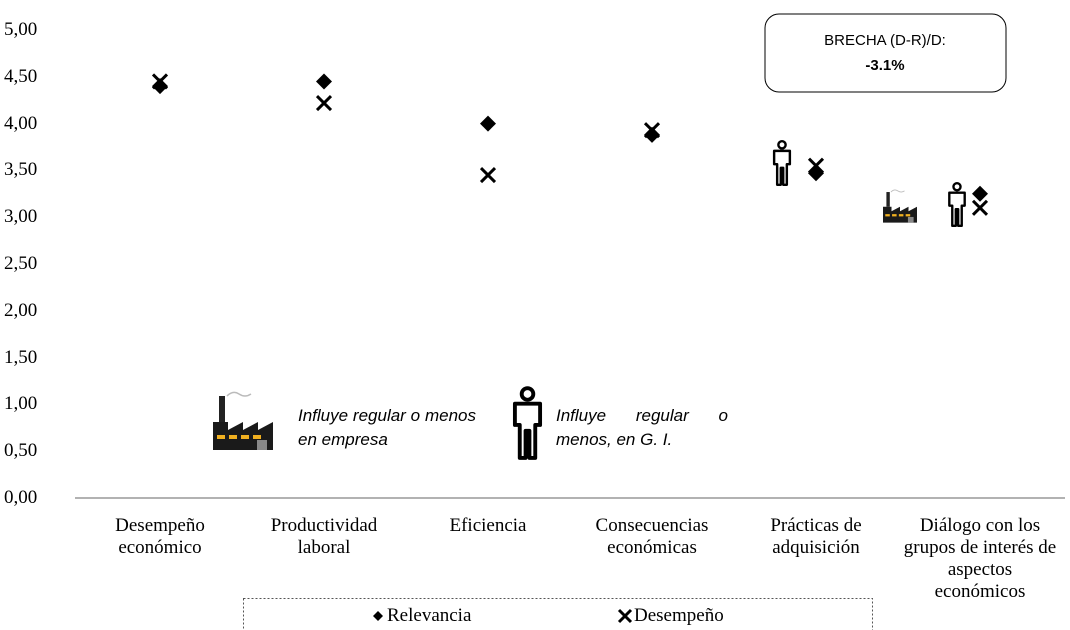 The width and height of the screenshot is (1070, 630). I want to click on gap-value: -3.1%, so click(885, 65).